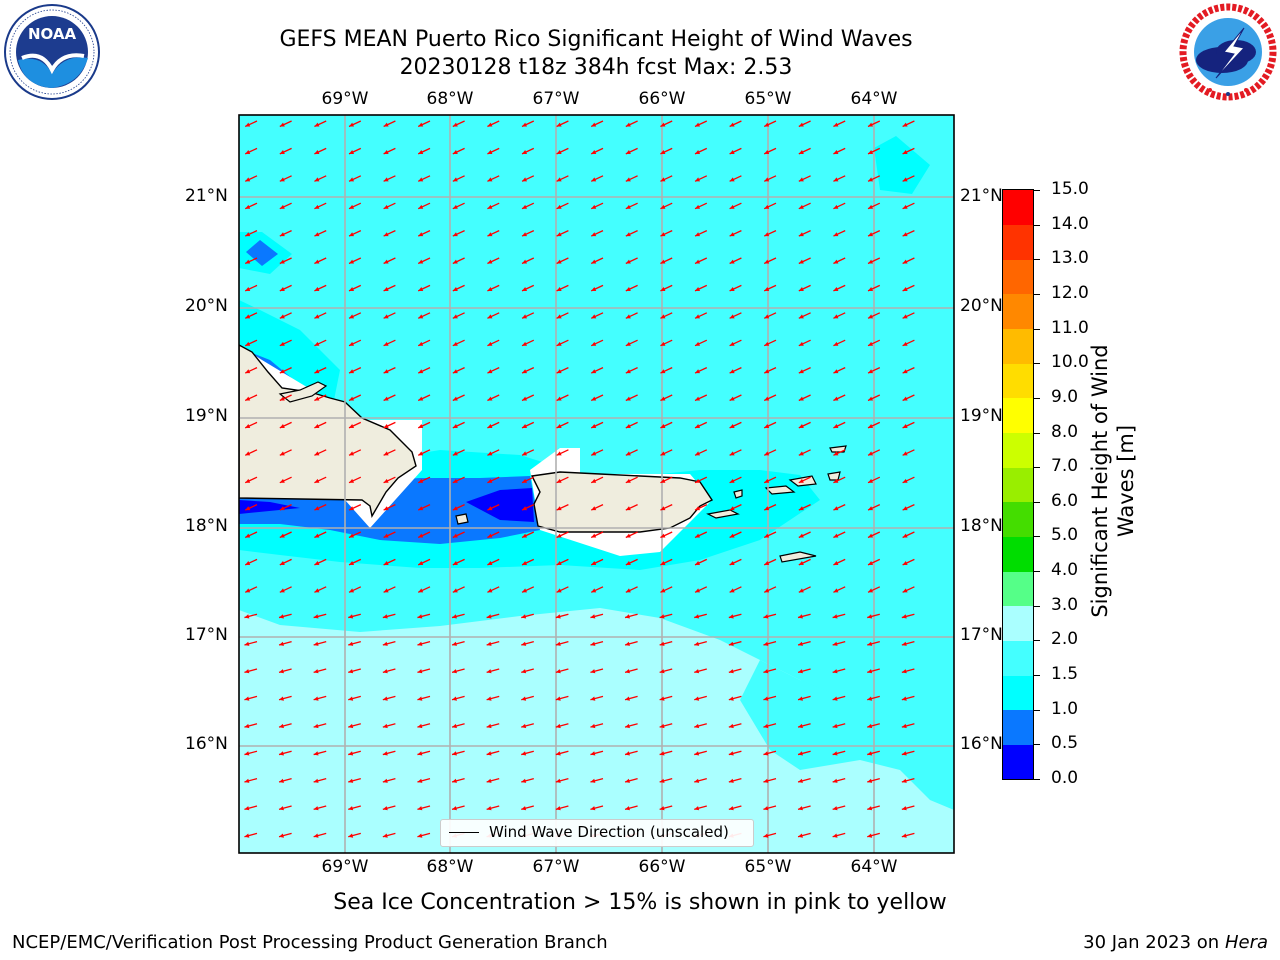  I want to click on lat-labels-right: 21°N 20°N 19°N 18°N 17°N 16°N, so click(980, 480).